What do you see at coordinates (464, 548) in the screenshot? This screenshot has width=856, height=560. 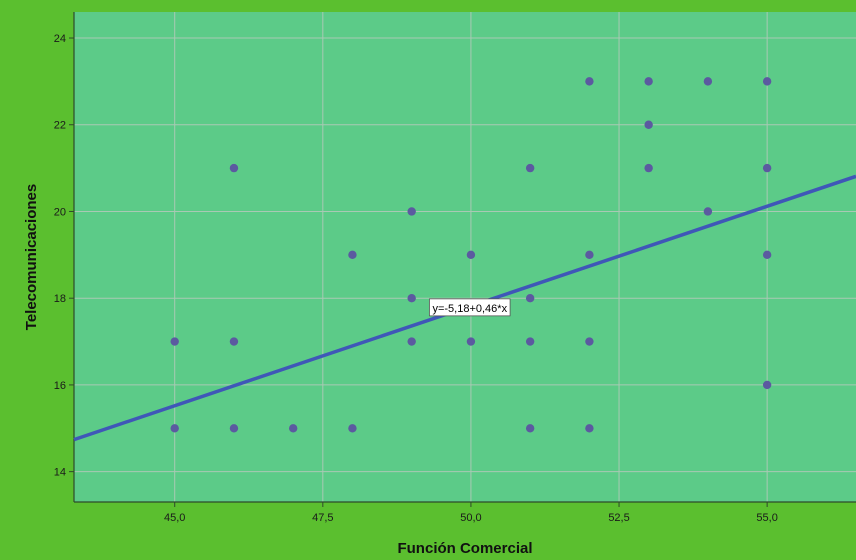 I see `x-axis-title: Función Comercial` at bounding box center [464, 548].